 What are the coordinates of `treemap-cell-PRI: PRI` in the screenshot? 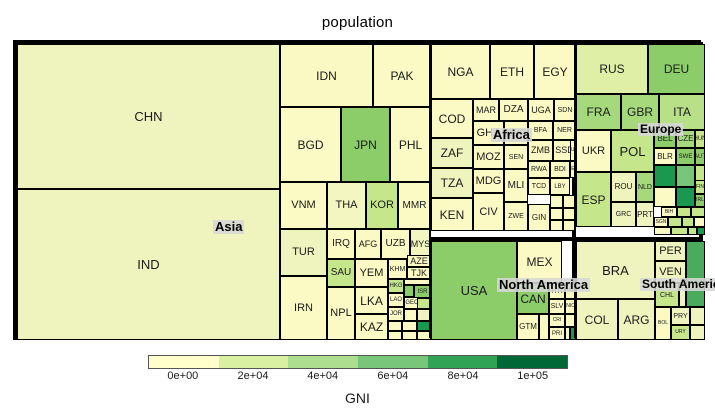 It's located at (557, 333).